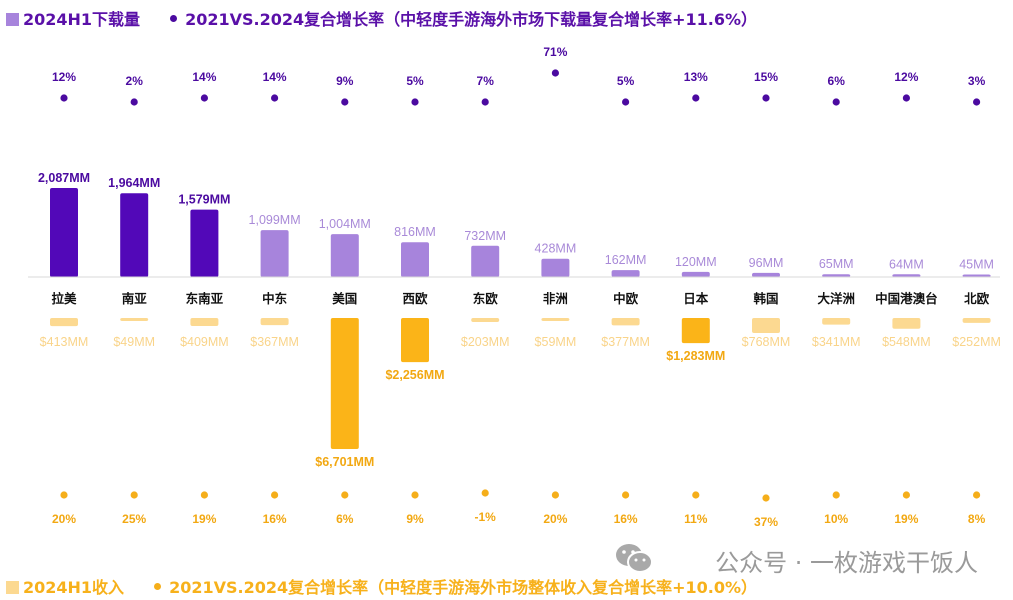 The height and width of the screenshot is (600, 1013). I want to click on download-growth-label: 13%, so click(696, 77).